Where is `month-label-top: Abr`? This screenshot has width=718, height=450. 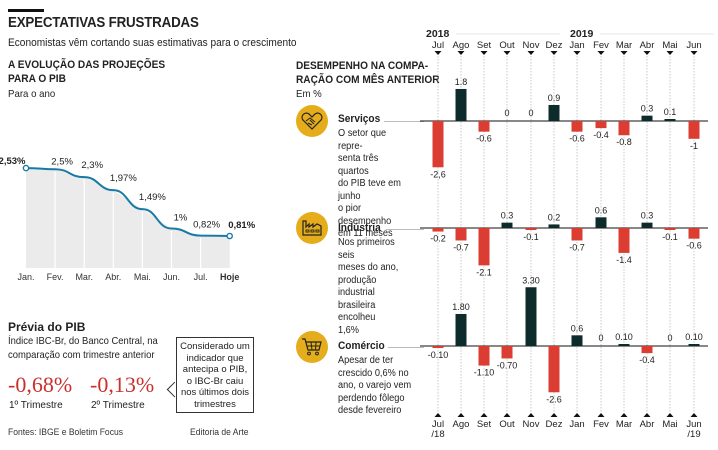 month-label-top: Abr is located at coordinates (647, 45).